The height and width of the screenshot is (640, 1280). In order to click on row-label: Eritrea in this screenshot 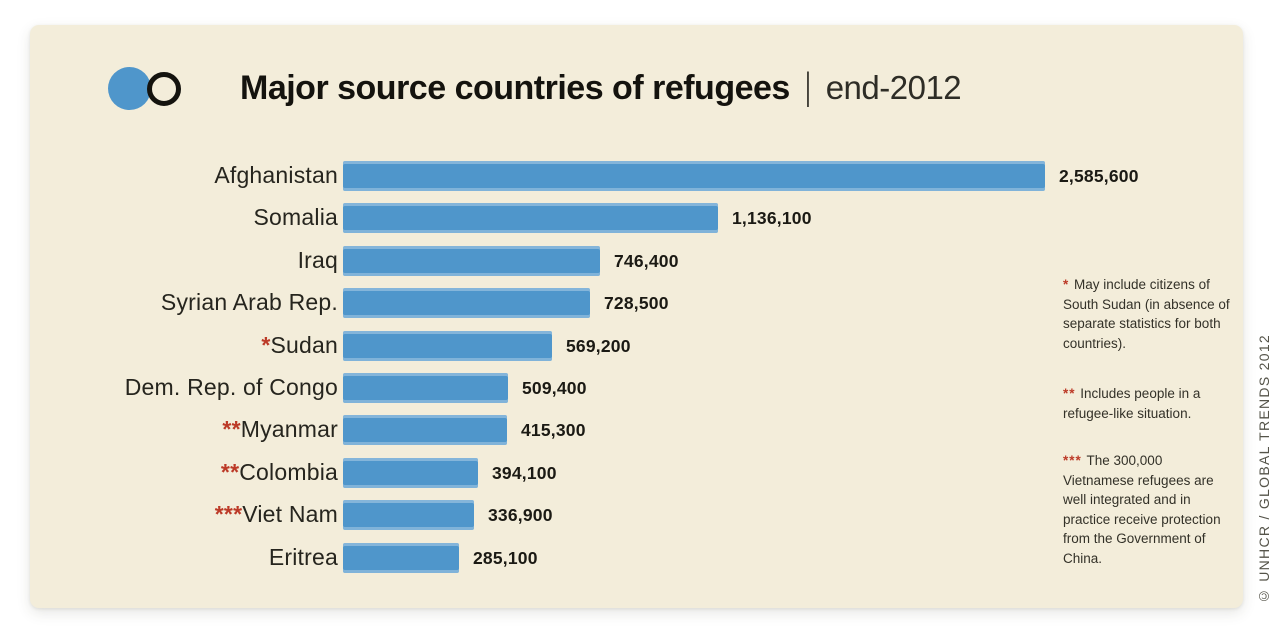, I will do `click(303, 556)`.